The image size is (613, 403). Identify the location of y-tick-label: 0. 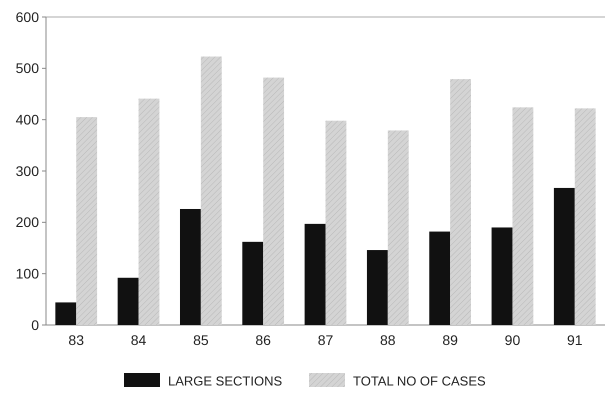
(35, 324).